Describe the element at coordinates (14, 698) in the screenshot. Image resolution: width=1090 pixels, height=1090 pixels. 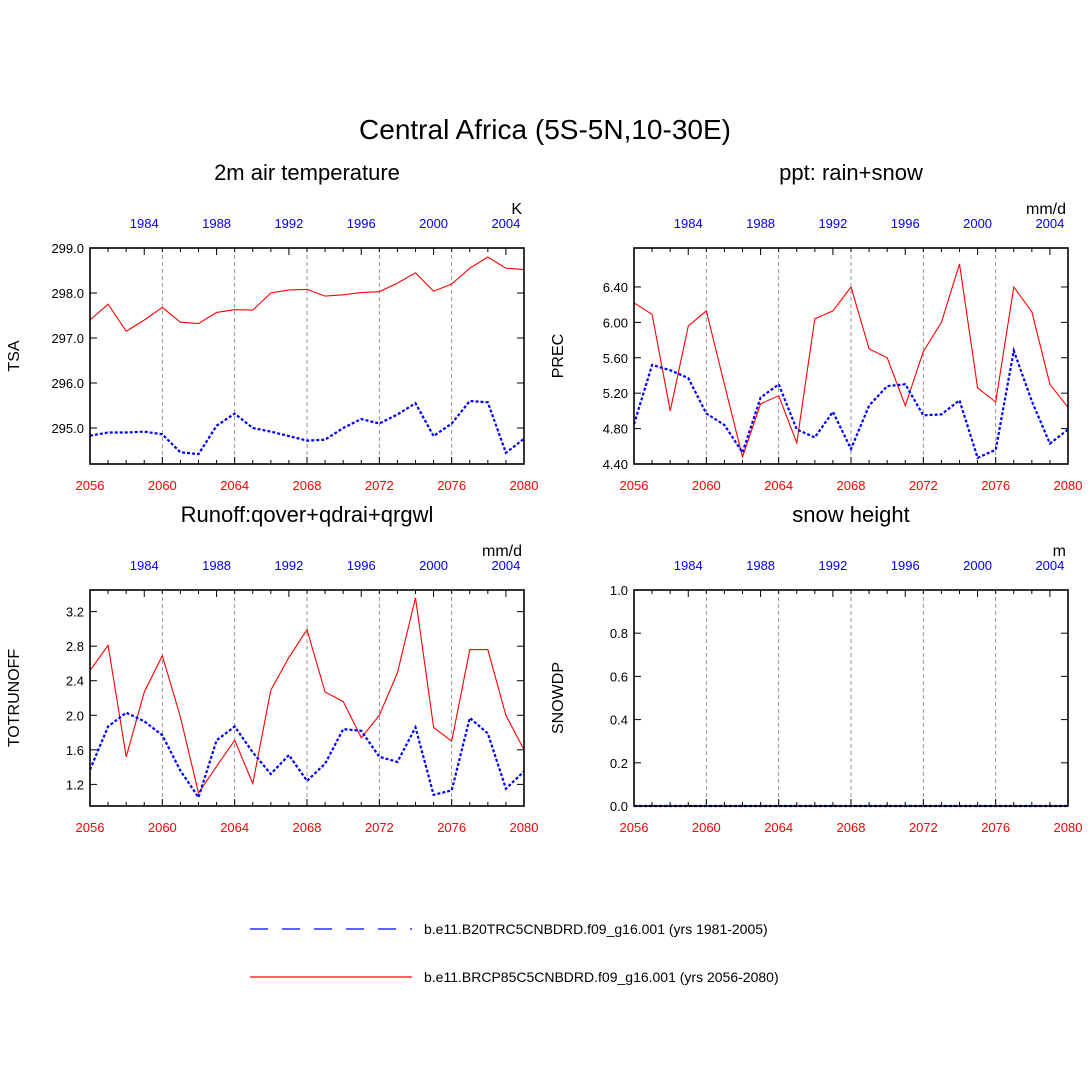
I see `y-axis-label: TOTRUNOFF` at that location.